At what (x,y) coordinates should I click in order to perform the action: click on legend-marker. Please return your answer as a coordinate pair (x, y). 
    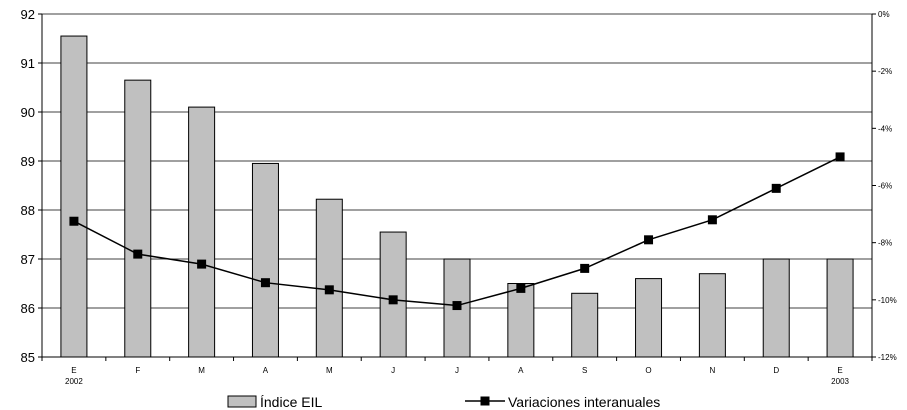
    Looking at the image, I should click on (485, 401).